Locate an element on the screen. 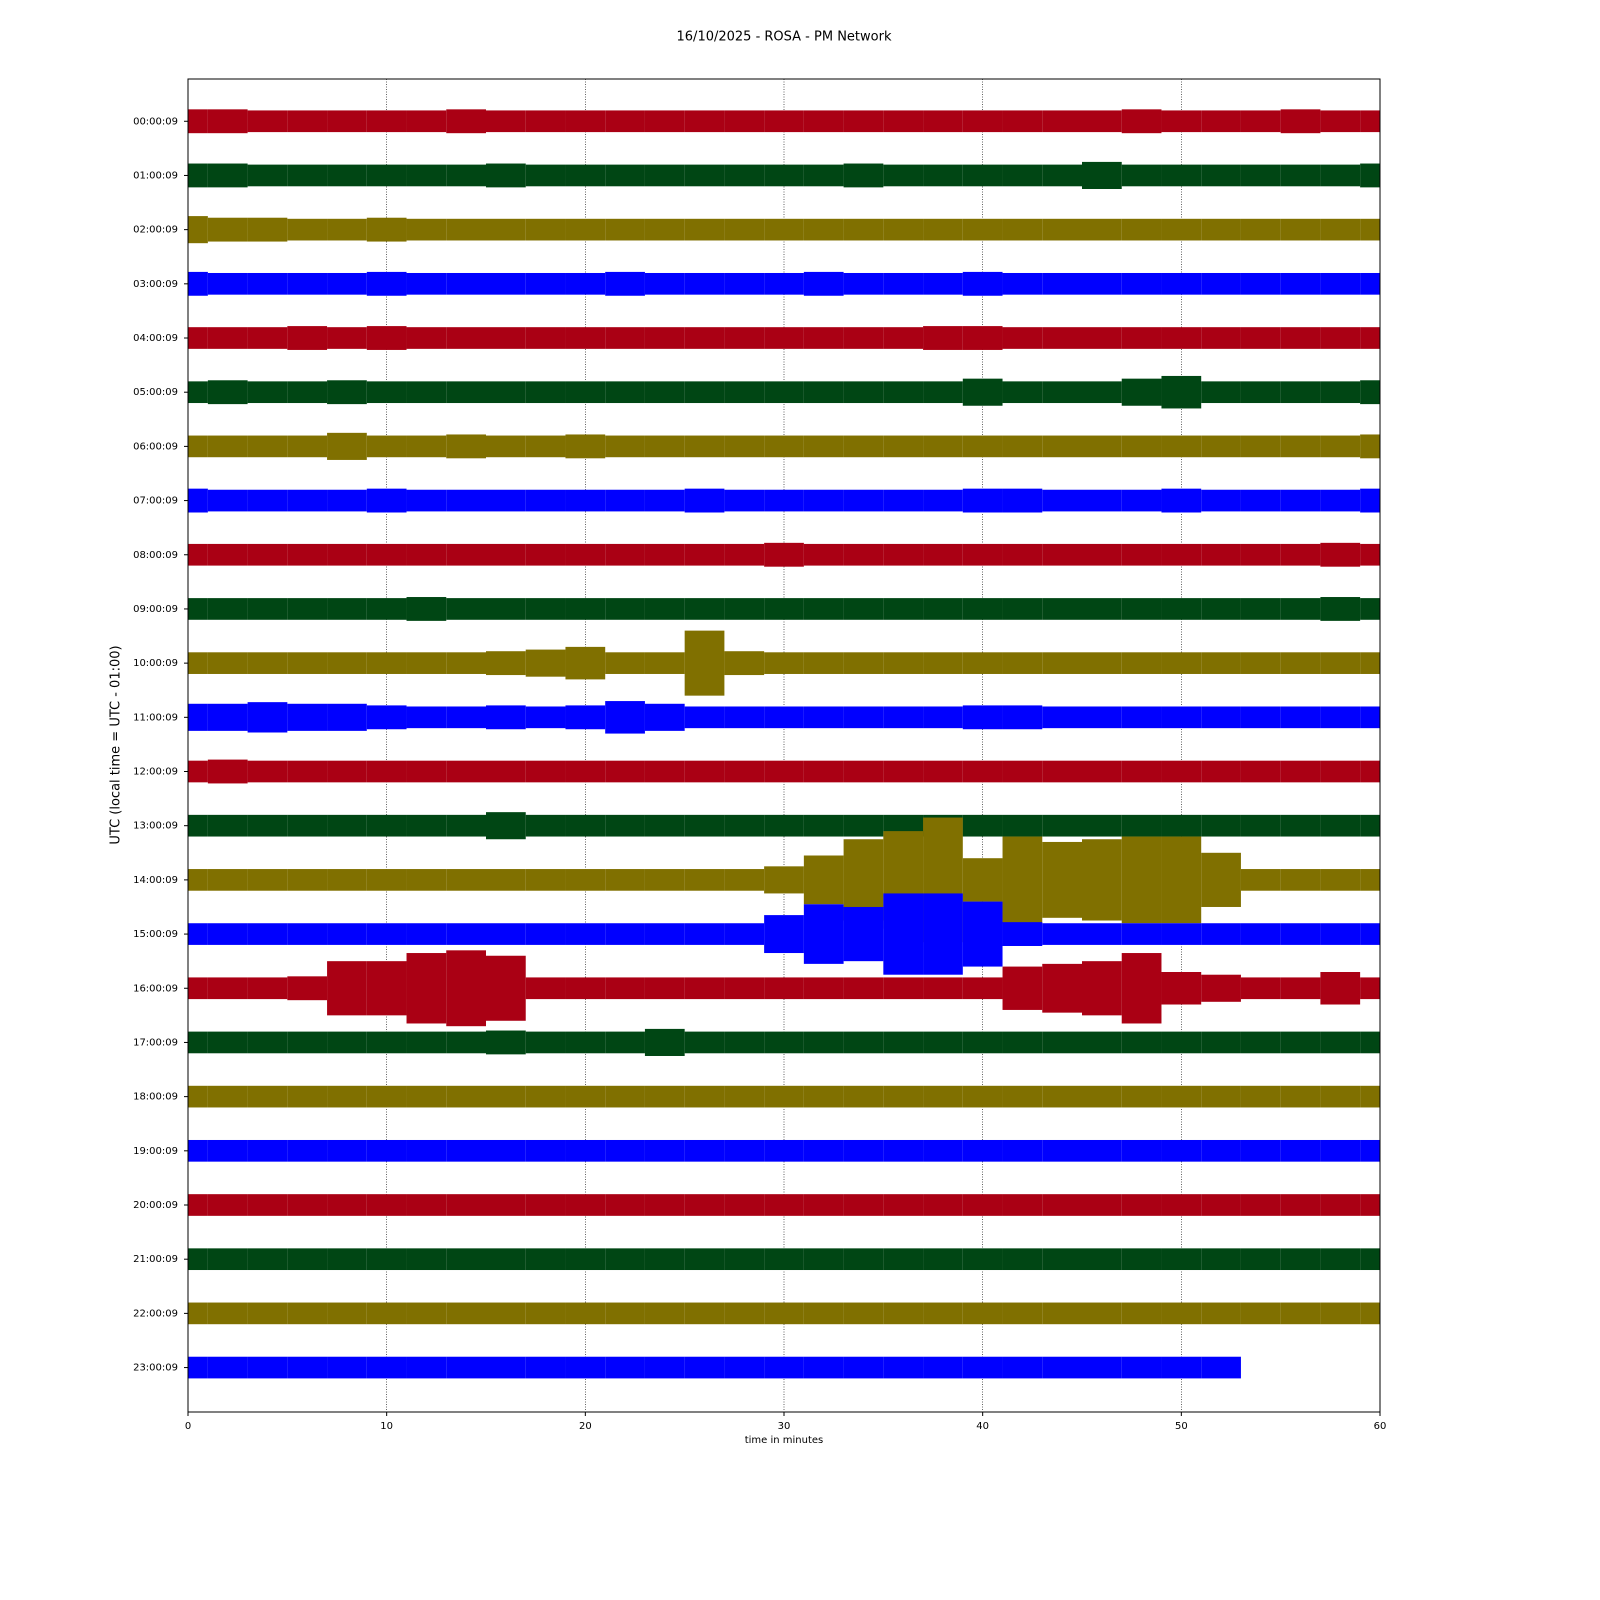  y-tick-label: 02:00:09 is located at coordinates (155, 230).